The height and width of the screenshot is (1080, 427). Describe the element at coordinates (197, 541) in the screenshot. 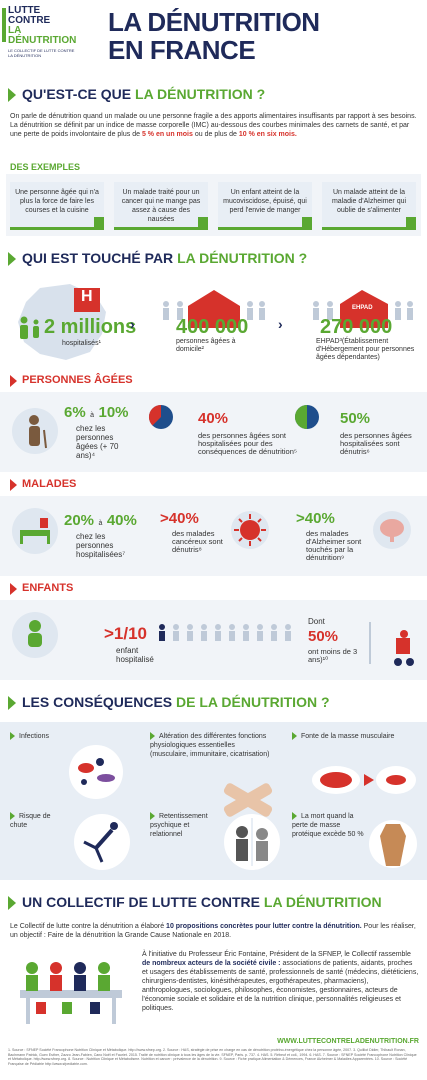

I see `sick-p1-label: des malades cancéreux sont dénutris⁸` at that location.